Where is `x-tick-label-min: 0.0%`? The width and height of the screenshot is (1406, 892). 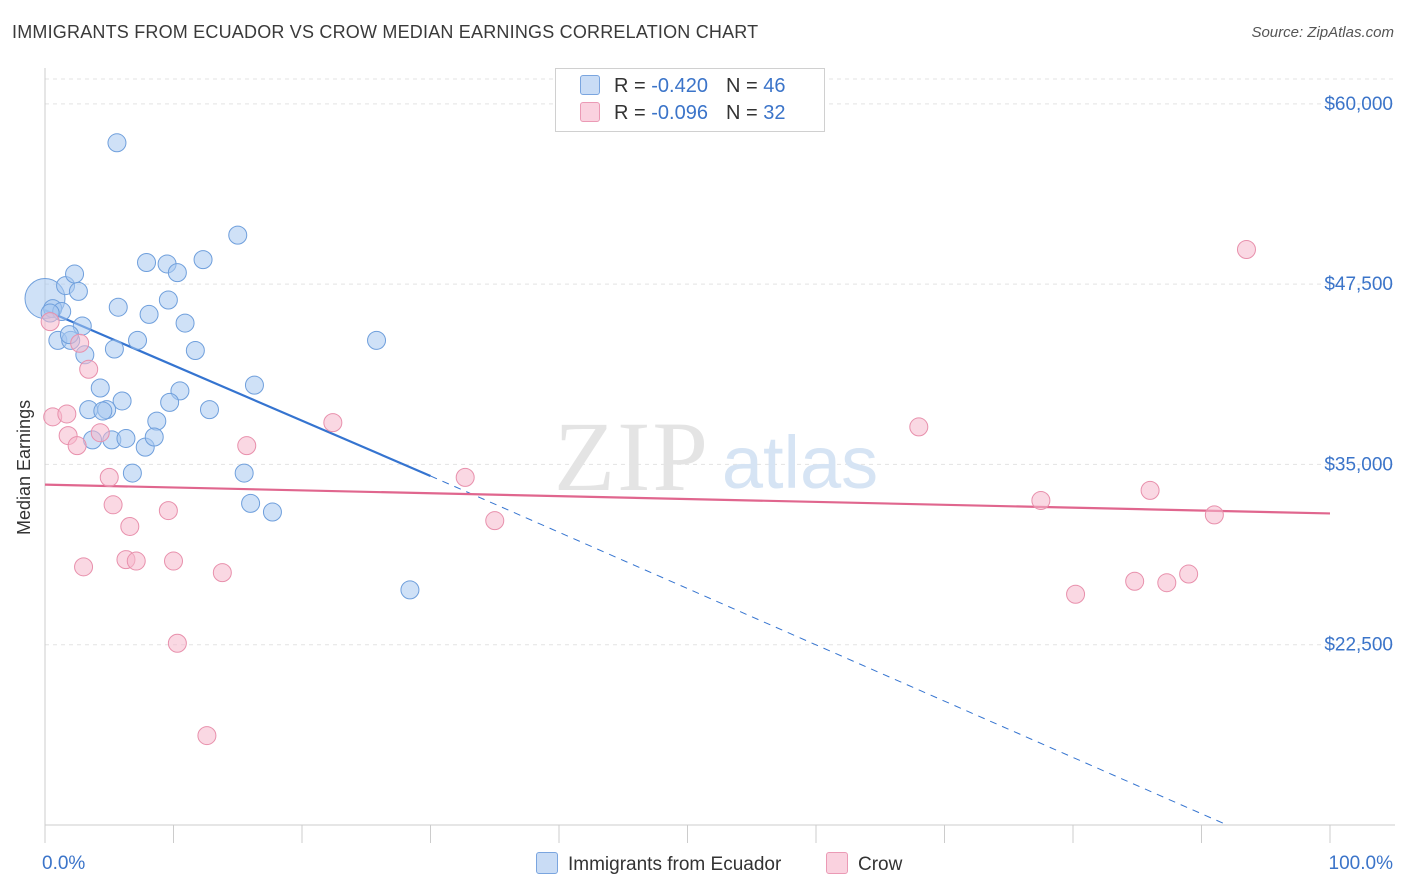
x-tick-label-min: 0.0% is located at coordinates (63, 863).